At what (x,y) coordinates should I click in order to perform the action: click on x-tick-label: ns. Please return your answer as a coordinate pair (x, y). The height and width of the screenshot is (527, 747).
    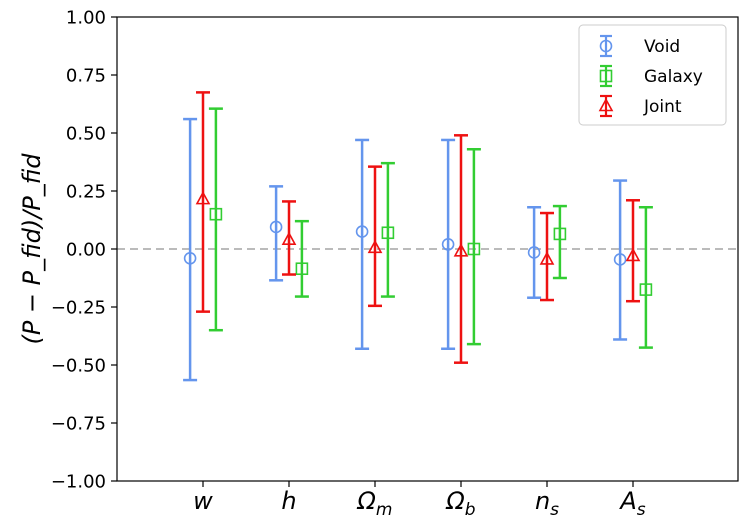
    Looking at the image, I should click on (547, 503).